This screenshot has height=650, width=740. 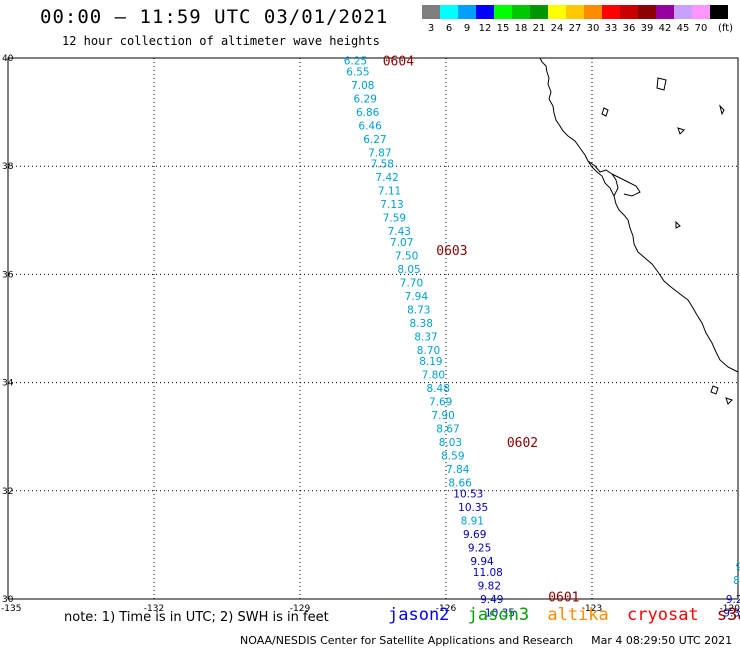 I want to click on swh-value: 9.82, so click(x=489, y=586).